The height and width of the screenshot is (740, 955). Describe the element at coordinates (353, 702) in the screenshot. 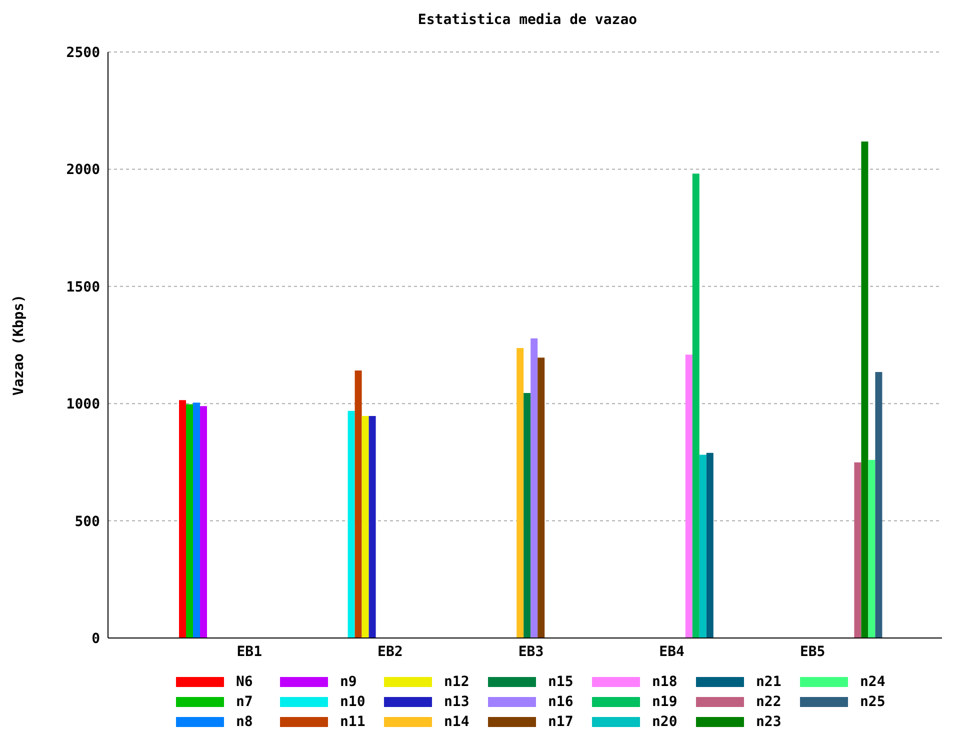

I see `legend-label: n10` at that location.